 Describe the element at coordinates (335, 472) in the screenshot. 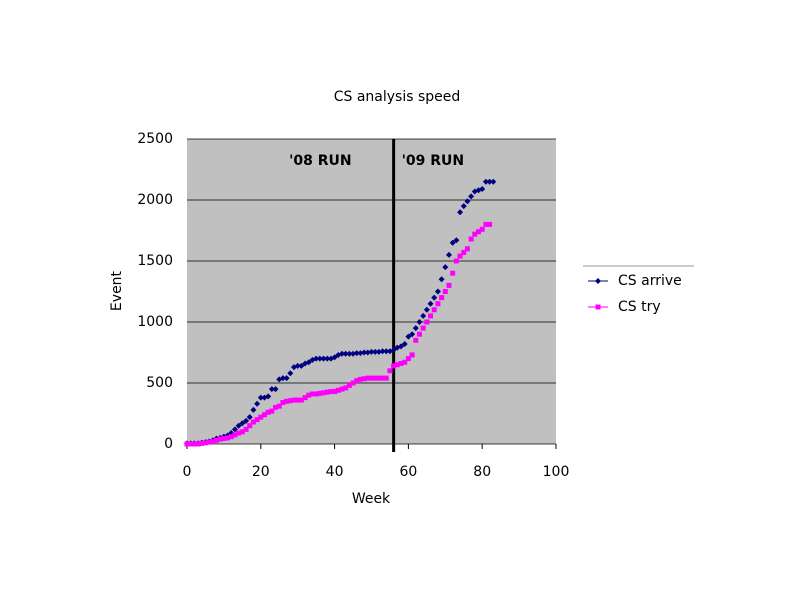

I see `x-tick-label: 40` at that location.